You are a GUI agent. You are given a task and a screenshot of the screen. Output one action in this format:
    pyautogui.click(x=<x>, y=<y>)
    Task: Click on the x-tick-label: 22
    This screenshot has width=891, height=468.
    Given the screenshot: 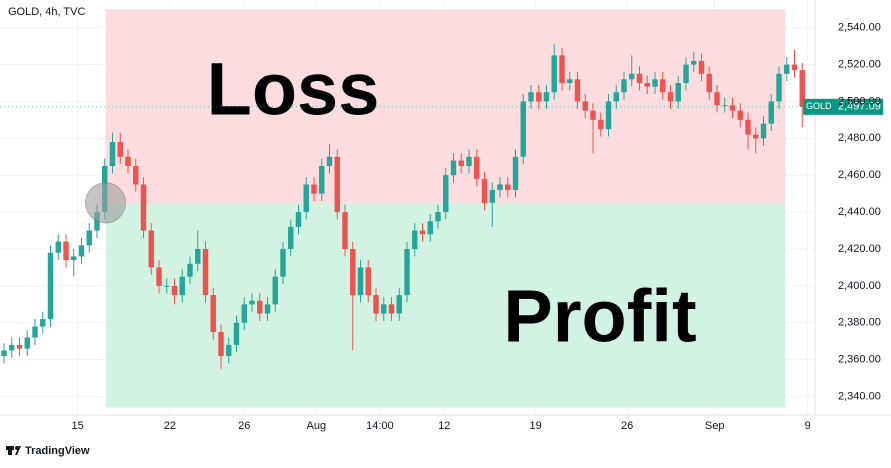 What is the action you would take?
    pyautogui.click(x=170, y=426)
    